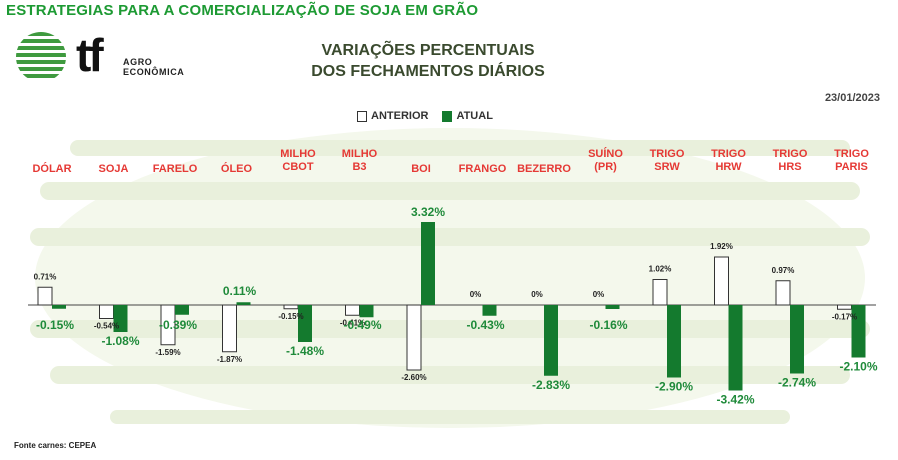 Image resolution: width=898 pixels, height=460 pixels. What do you see at coordinates (413, 377) in the screenshot?
I see `value-label-anterior-boi: -2.60%` at bounding box center [413, 377].